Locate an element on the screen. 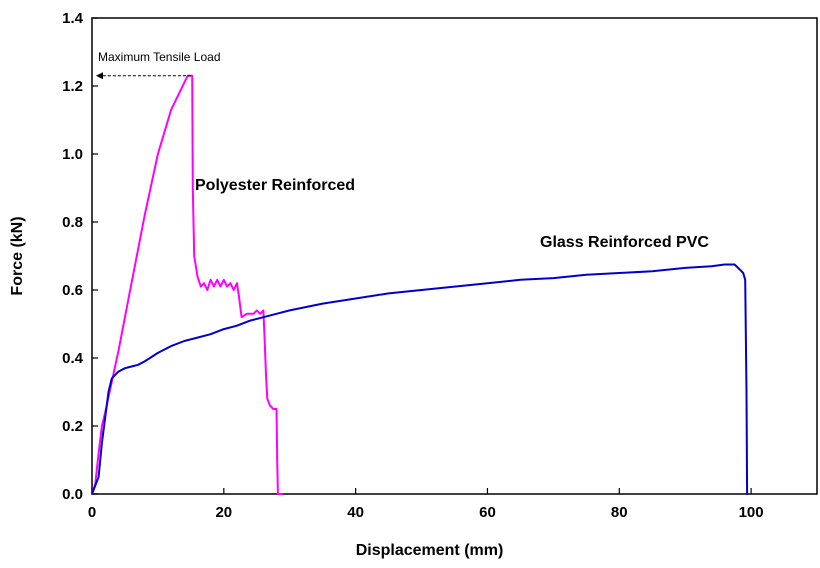 The width and height of the screenshot is (820, 568). x-tick-label: 60 is located at coordinates (487, 512).